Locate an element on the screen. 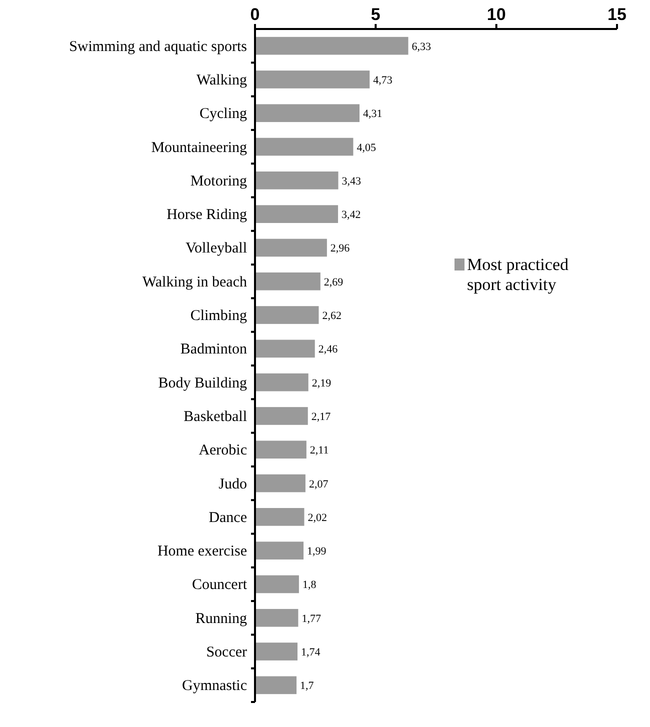  data-label: 2,69 is located at coordinates (334, 282).